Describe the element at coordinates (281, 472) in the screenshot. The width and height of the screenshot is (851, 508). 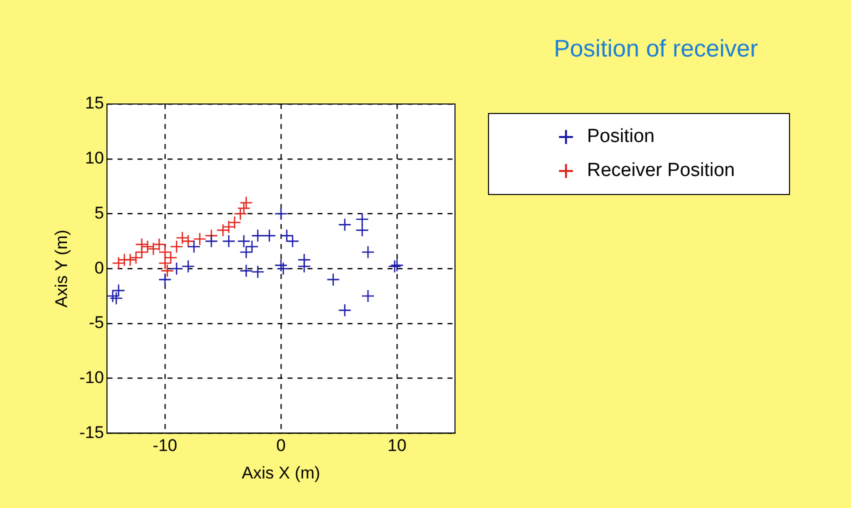
I see `x-axis-title: Axis X (m)` at that location.